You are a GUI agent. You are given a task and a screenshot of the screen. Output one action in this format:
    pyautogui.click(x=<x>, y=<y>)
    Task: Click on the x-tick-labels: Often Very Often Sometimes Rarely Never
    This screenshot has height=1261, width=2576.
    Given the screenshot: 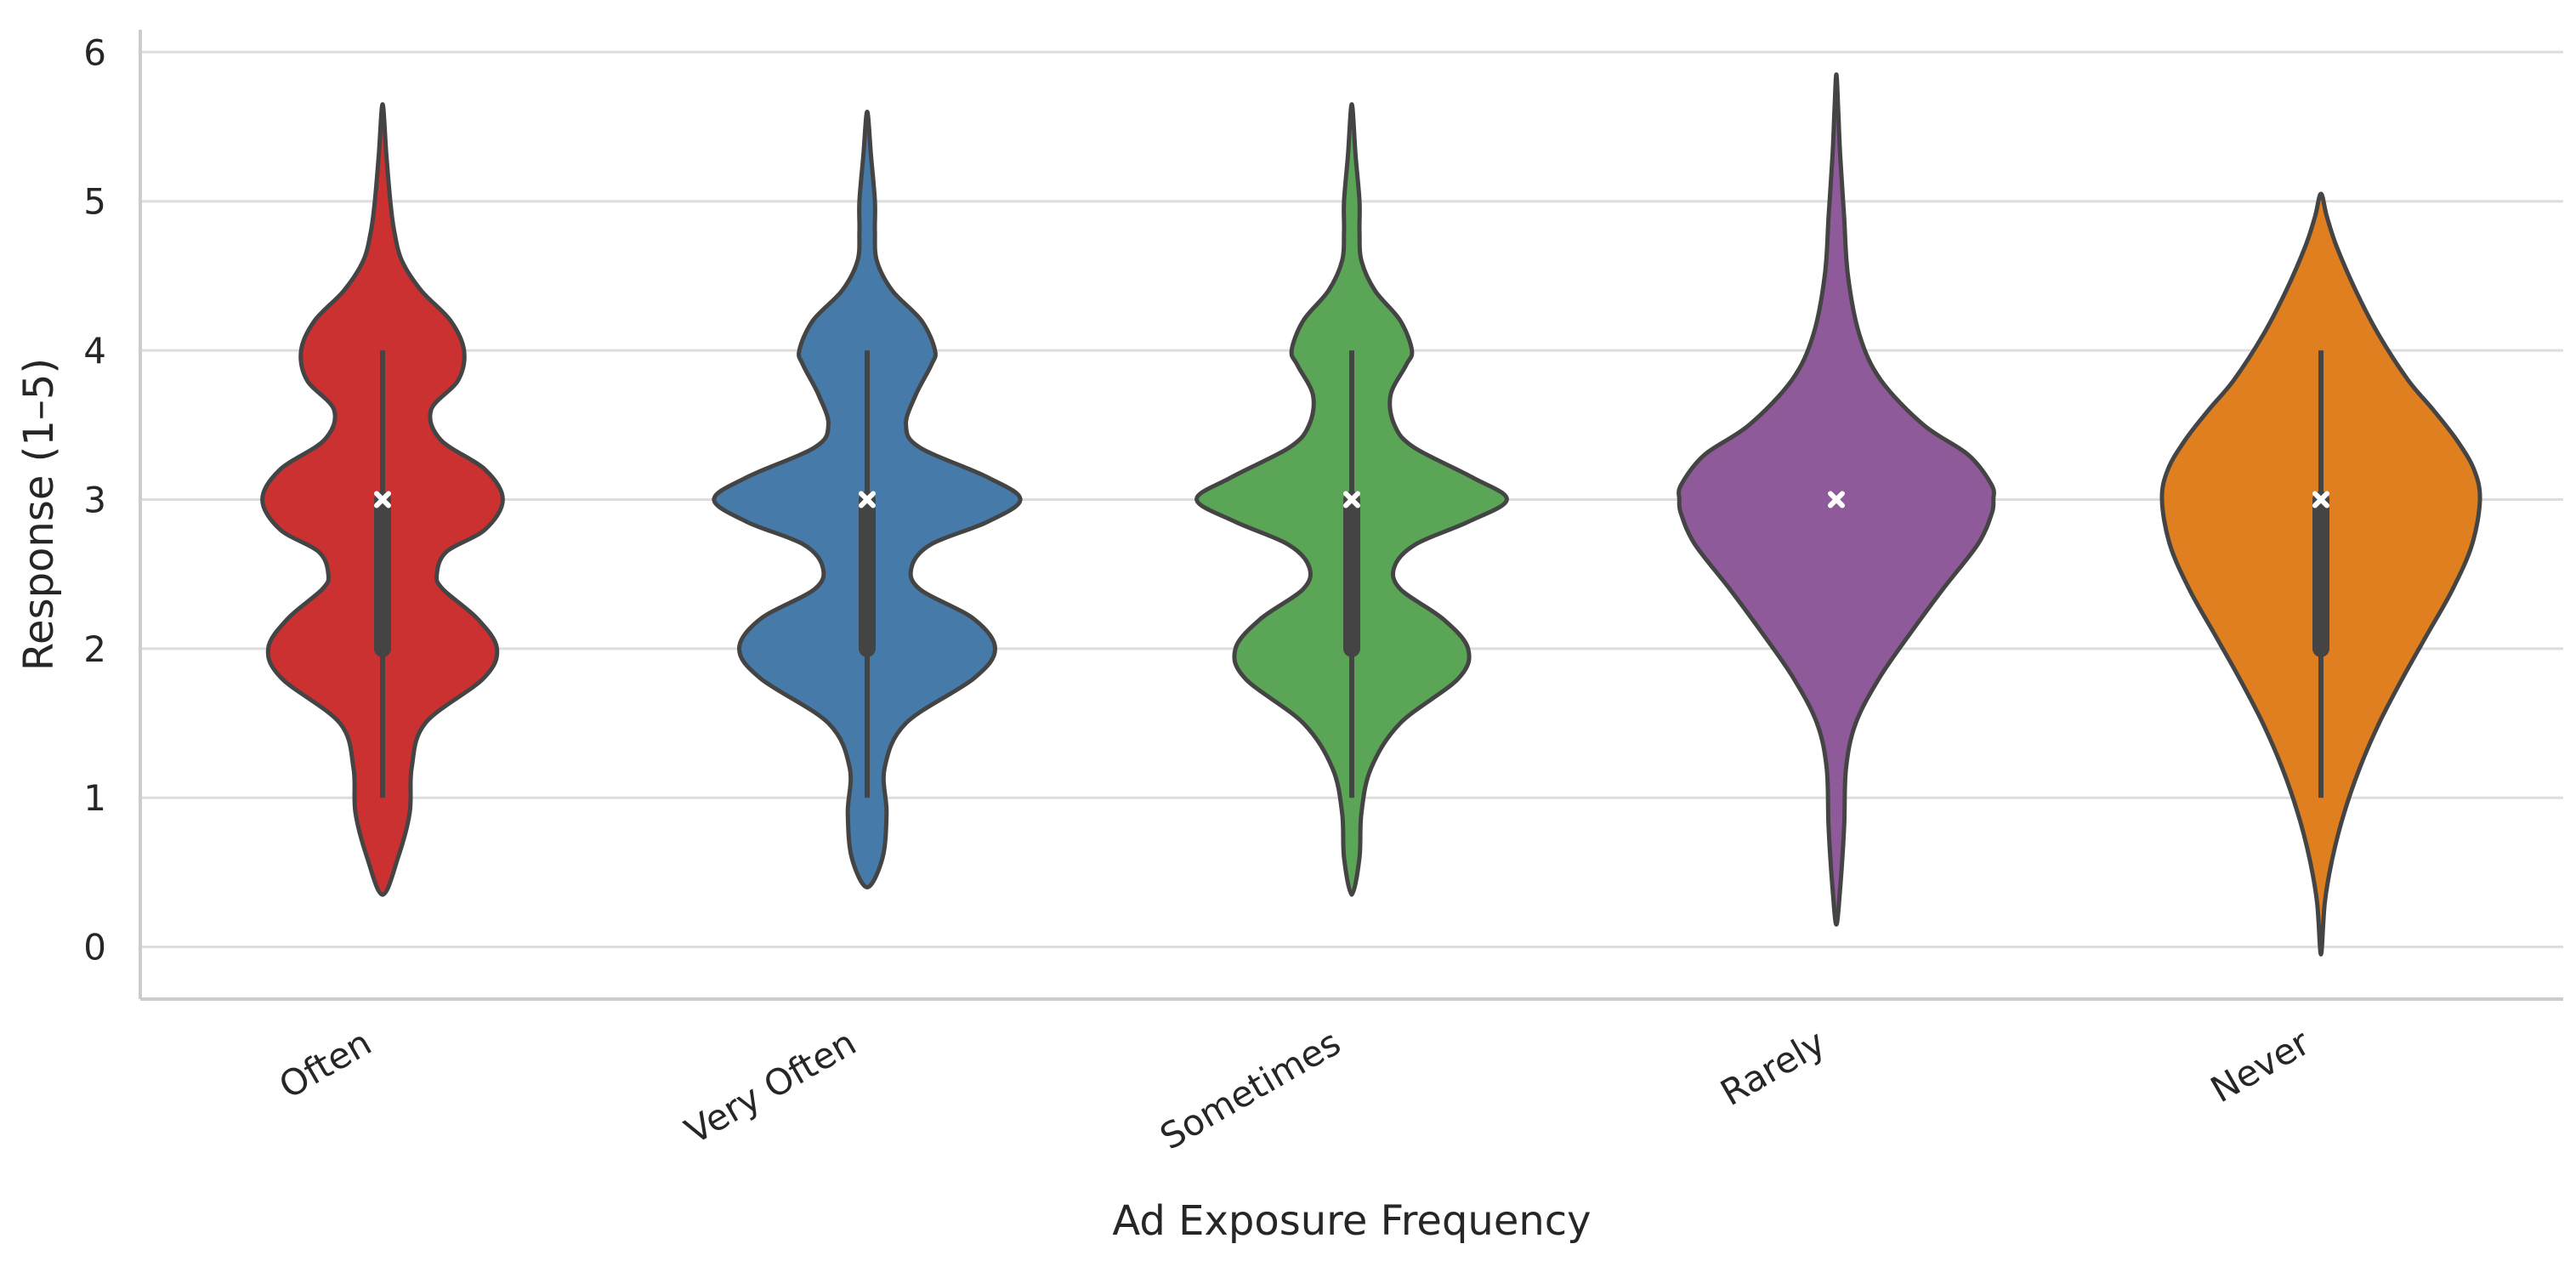 What is the action you would take?
    pyautogui.click(x=1295, y=1089)
    